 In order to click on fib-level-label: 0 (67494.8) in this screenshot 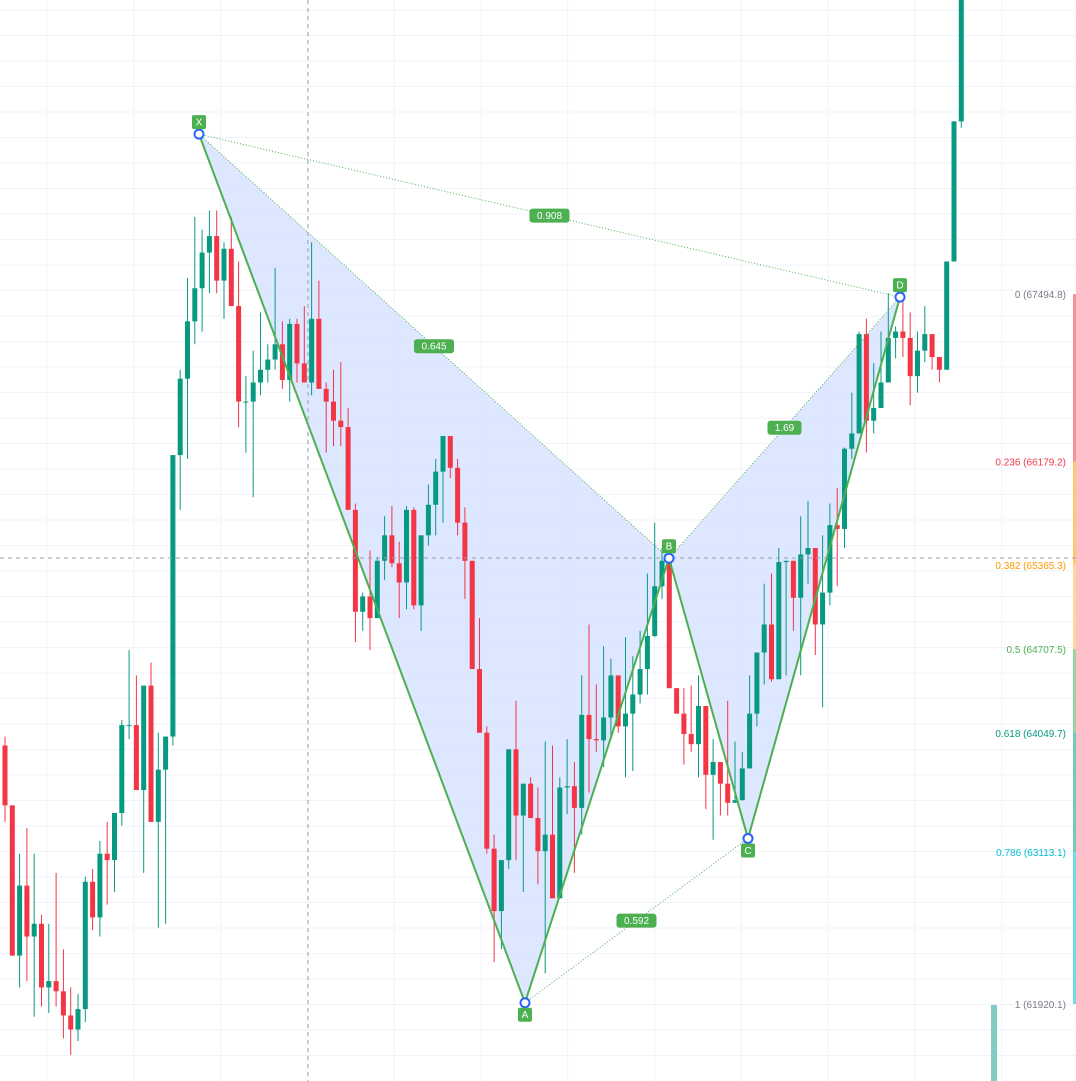, I will do `click(1040, 295)`.